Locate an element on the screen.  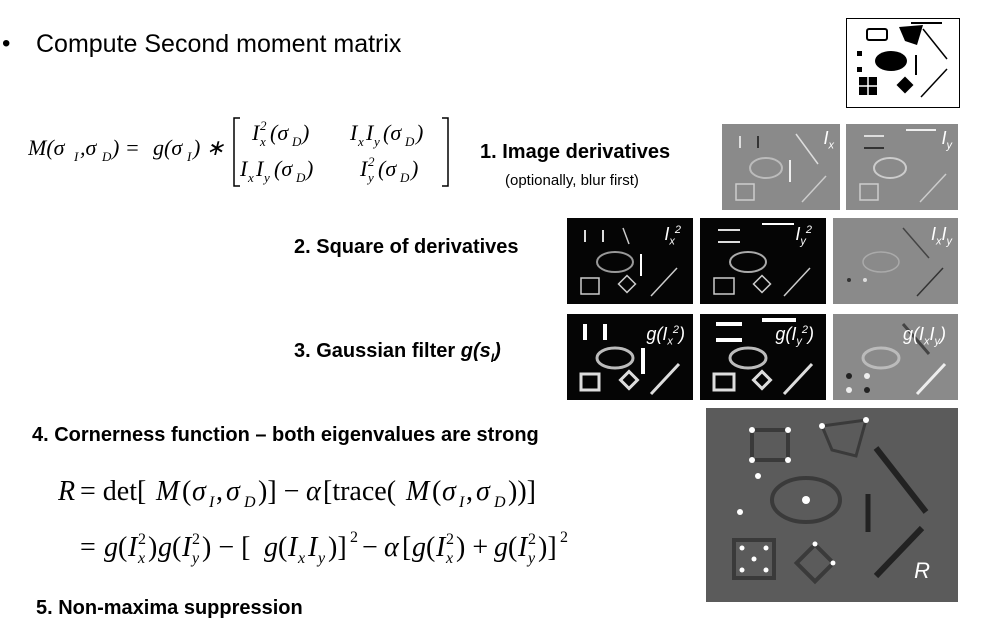
step-2-label: 2. Square of derivatives is located at coordinates (406, 247).